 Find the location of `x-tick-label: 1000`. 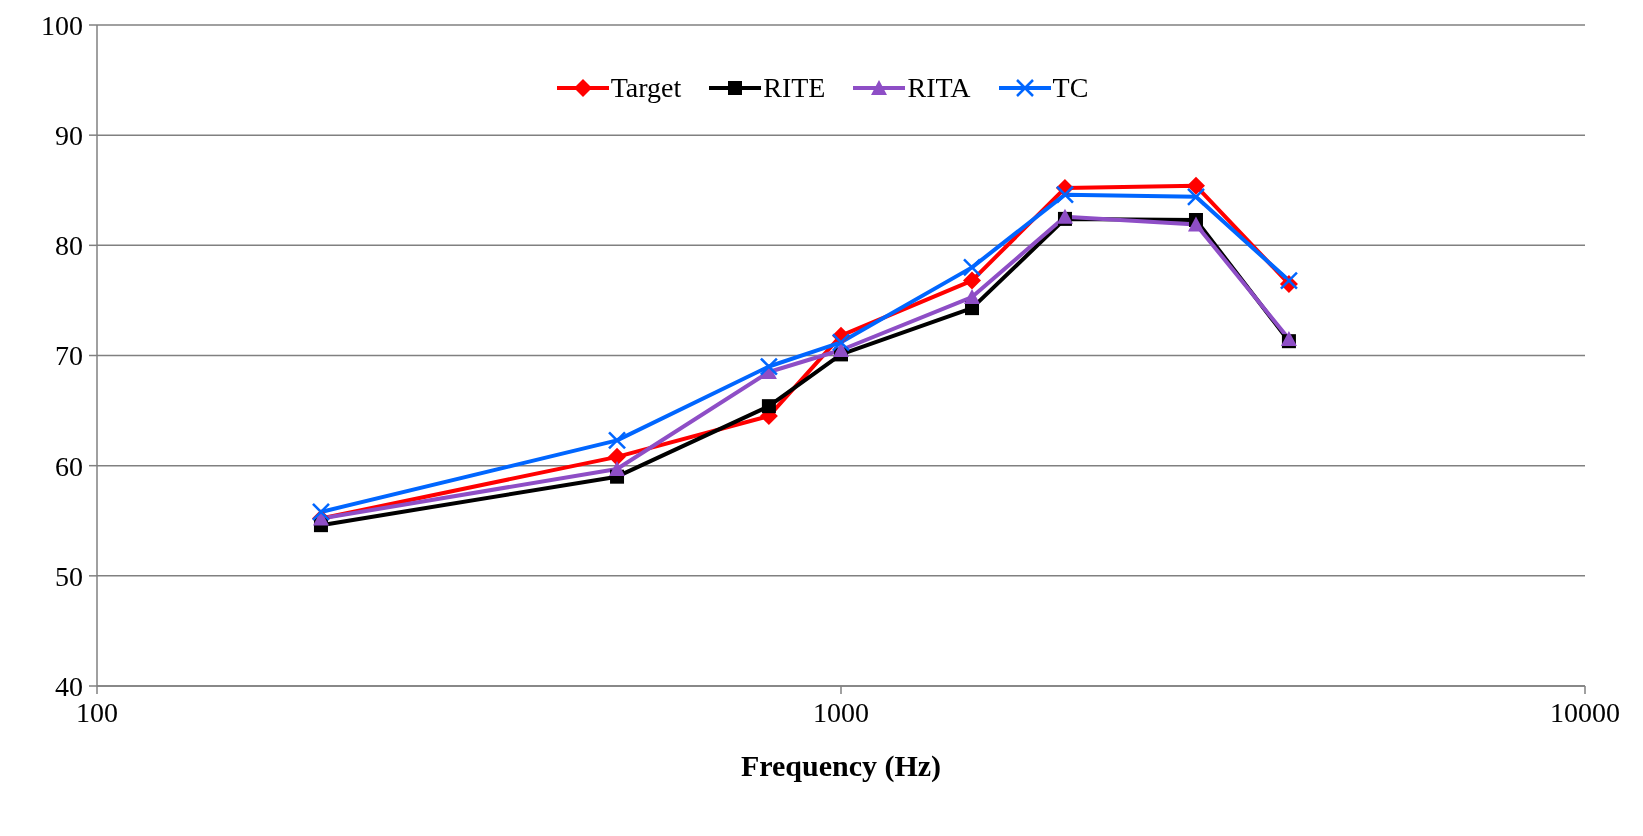

x-tick-label: 1000 is located at coordinates (841, 712).